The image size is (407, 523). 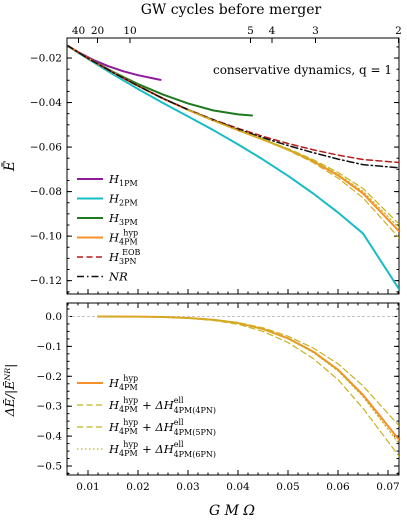 I want to click on bottom-y-axis-label: ΔĒ/|Ēᴺᴿ|, so click(x=9, y=391).